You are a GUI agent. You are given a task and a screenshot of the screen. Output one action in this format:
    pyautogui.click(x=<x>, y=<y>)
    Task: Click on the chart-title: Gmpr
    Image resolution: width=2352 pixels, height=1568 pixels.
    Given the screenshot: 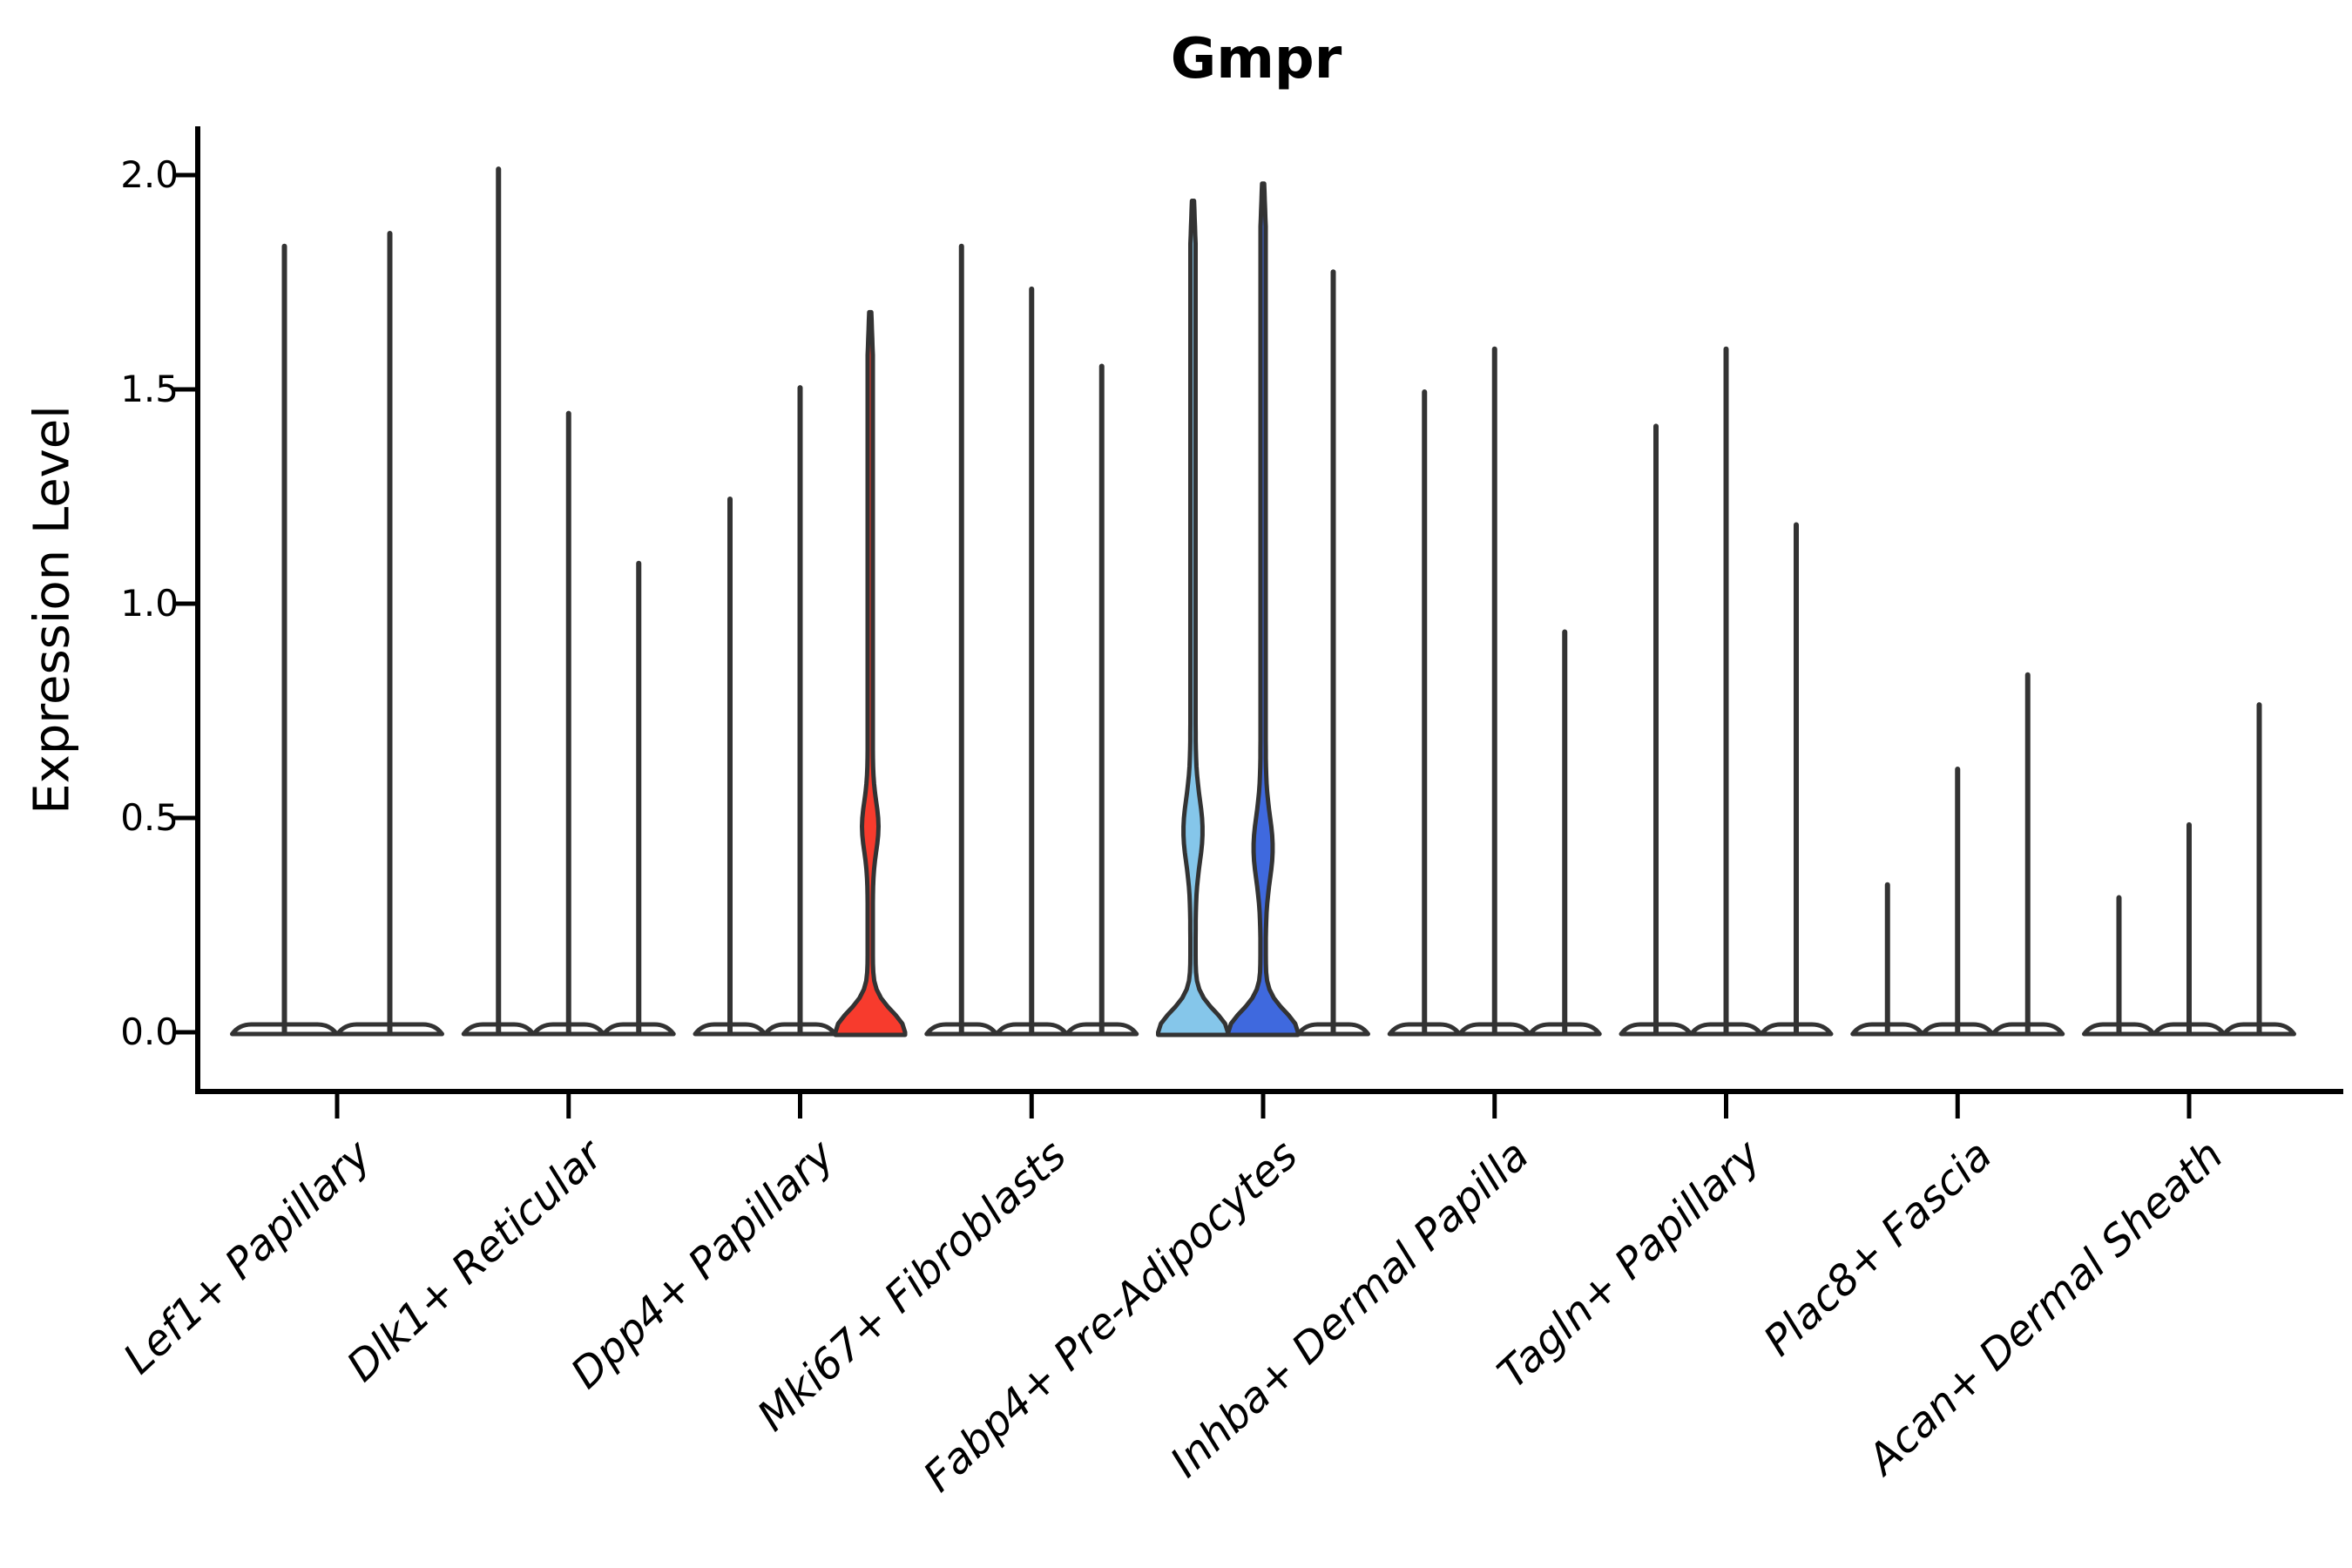 What is the action you would take?
    pyautogui.click(x=1256, y=59)
    